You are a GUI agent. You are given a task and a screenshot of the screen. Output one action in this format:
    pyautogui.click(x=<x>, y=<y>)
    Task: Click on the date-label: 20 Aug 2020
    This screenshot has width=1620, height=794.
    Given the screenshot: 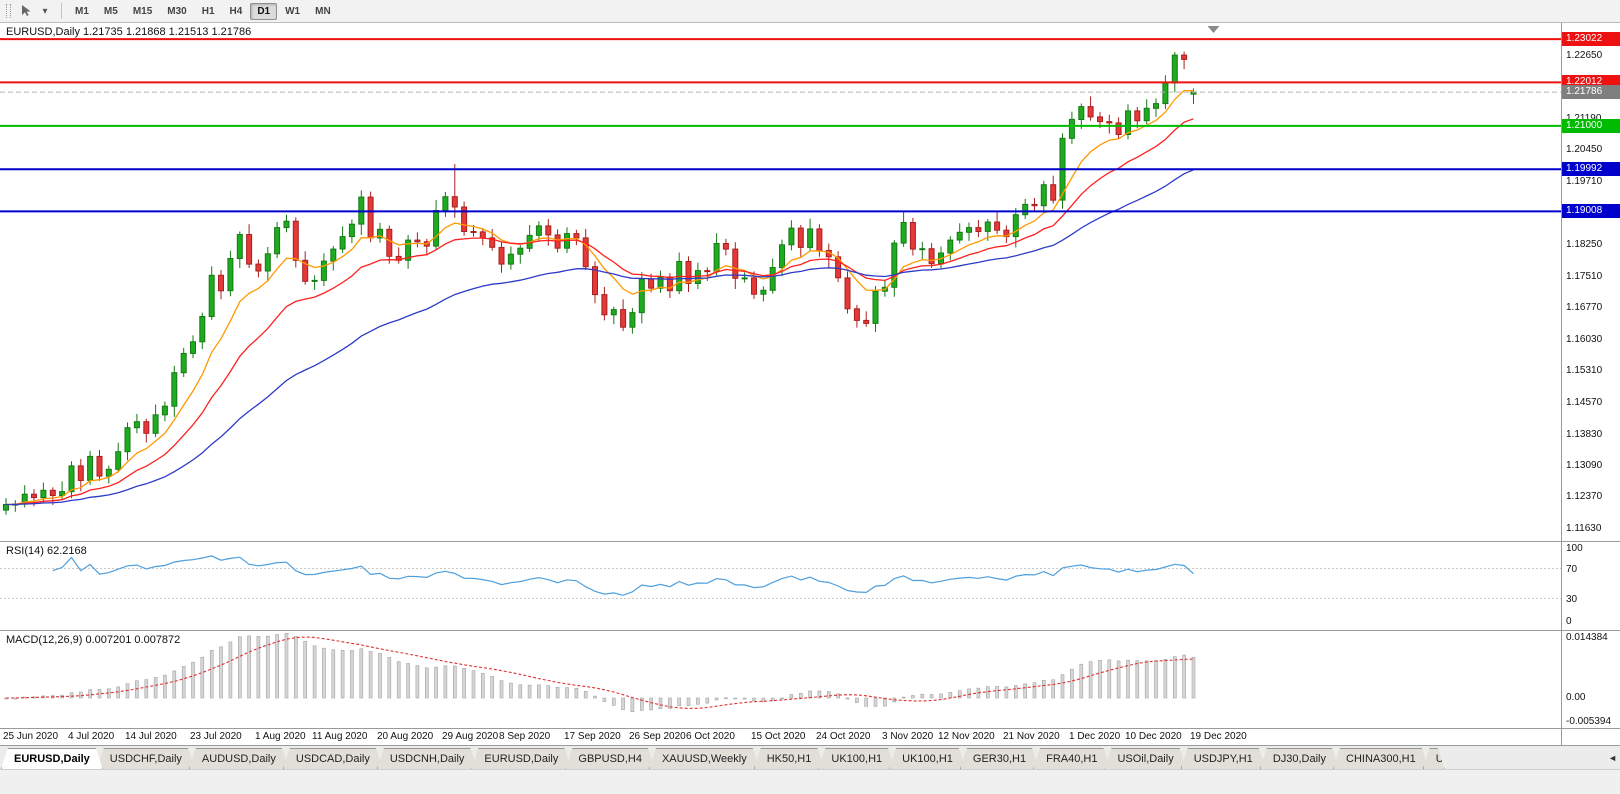 What is the action you would take?
    pyautogui.click(x=405, y=736)
    